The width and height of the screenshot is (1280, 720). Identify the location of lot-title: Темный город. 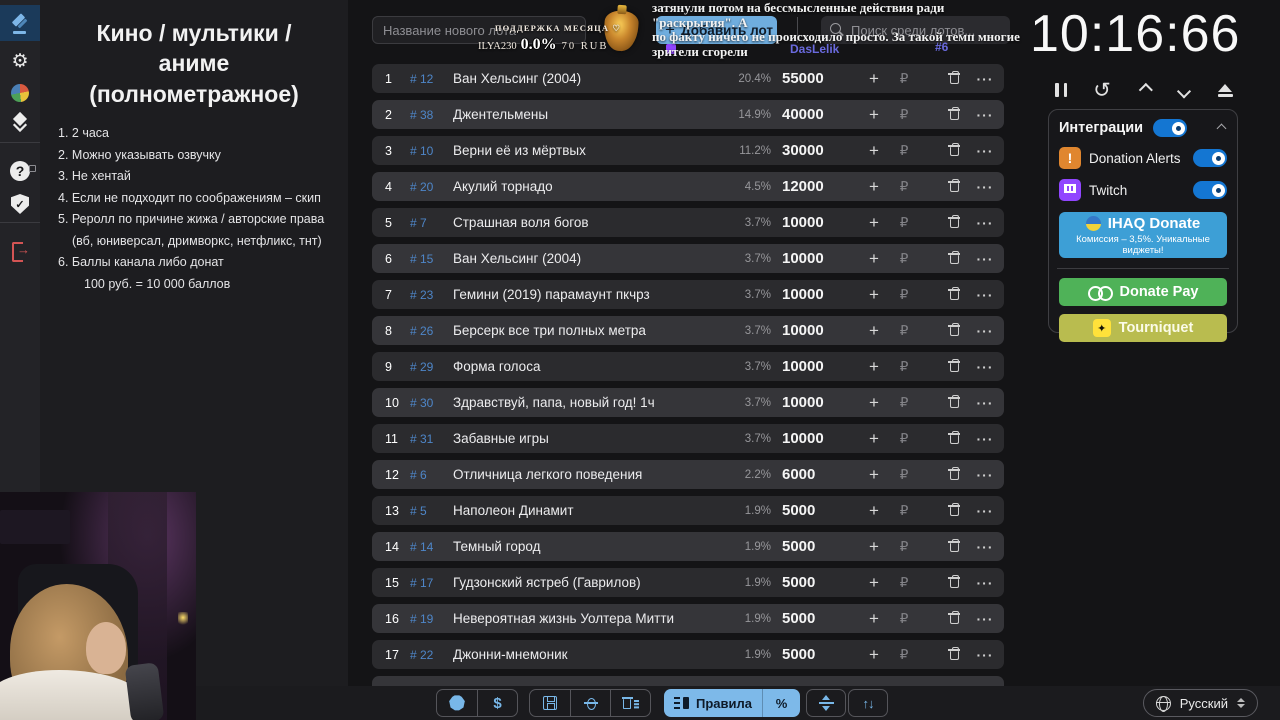
(497, 546).